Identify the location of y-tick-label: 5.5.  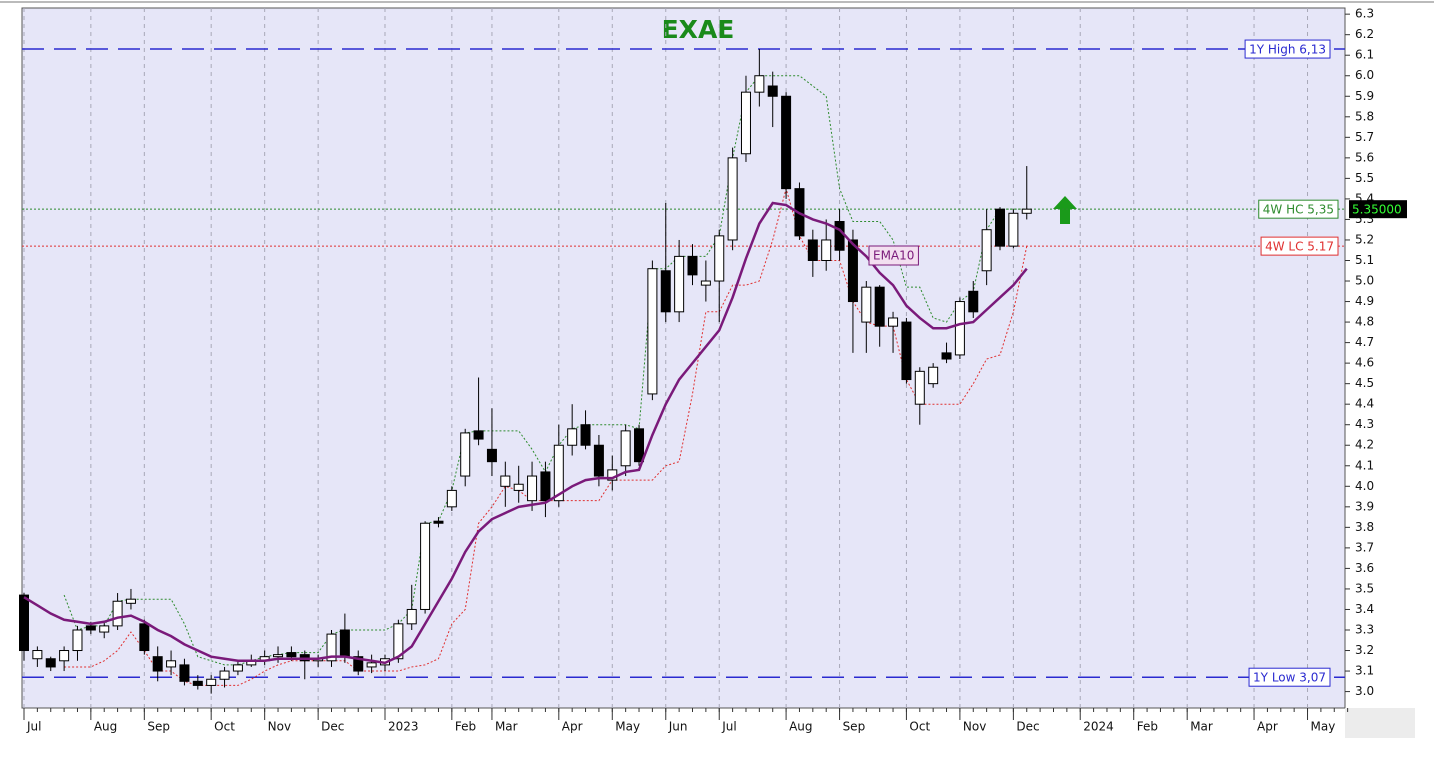
(1364, 178).